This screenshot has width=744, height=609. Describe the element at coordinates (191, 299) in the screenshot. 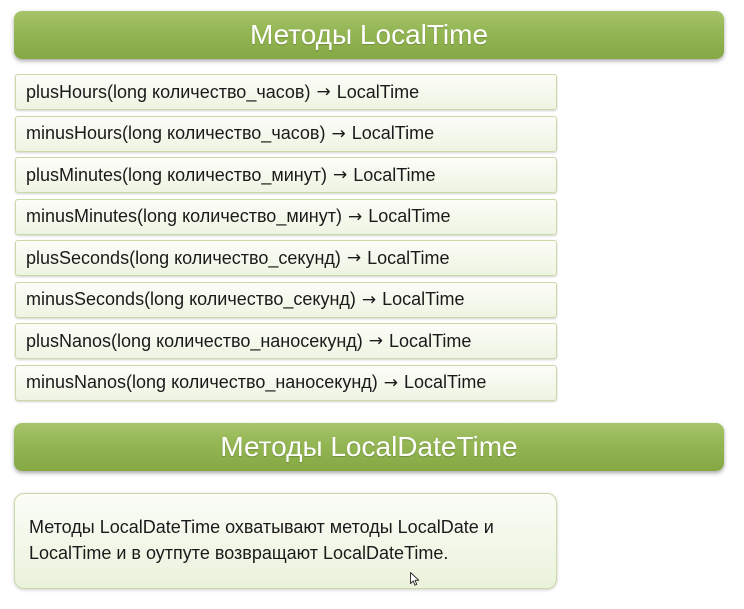

I see `method-signature: minusSeconds(long количество_секунд)` at that location.